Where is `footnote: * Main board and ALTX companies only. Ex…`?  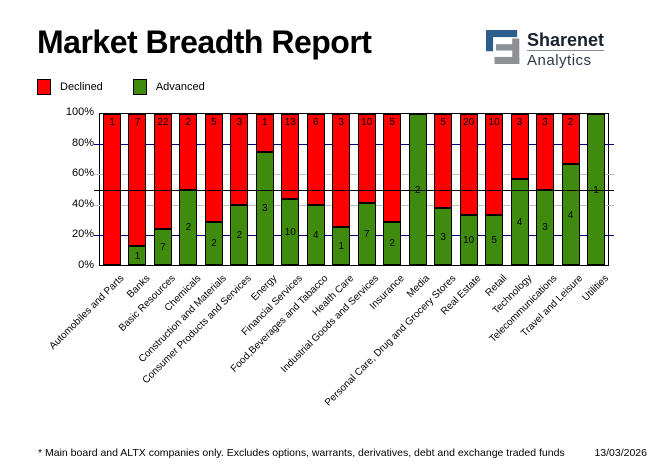
footnote: * Main board and ALTX companies only. Ex… is located at coordinates (301, 453).